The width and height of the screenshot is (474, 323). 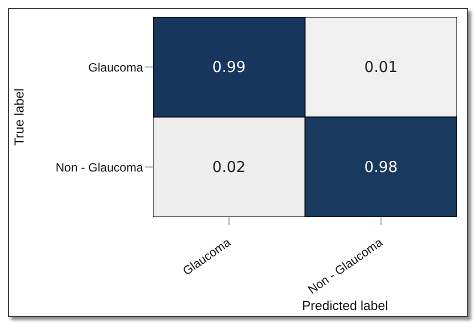 What do you see at coordinates (381, 67) in the screenshot?
I see `data-label: 0.01` at bounding box center [381, 67].